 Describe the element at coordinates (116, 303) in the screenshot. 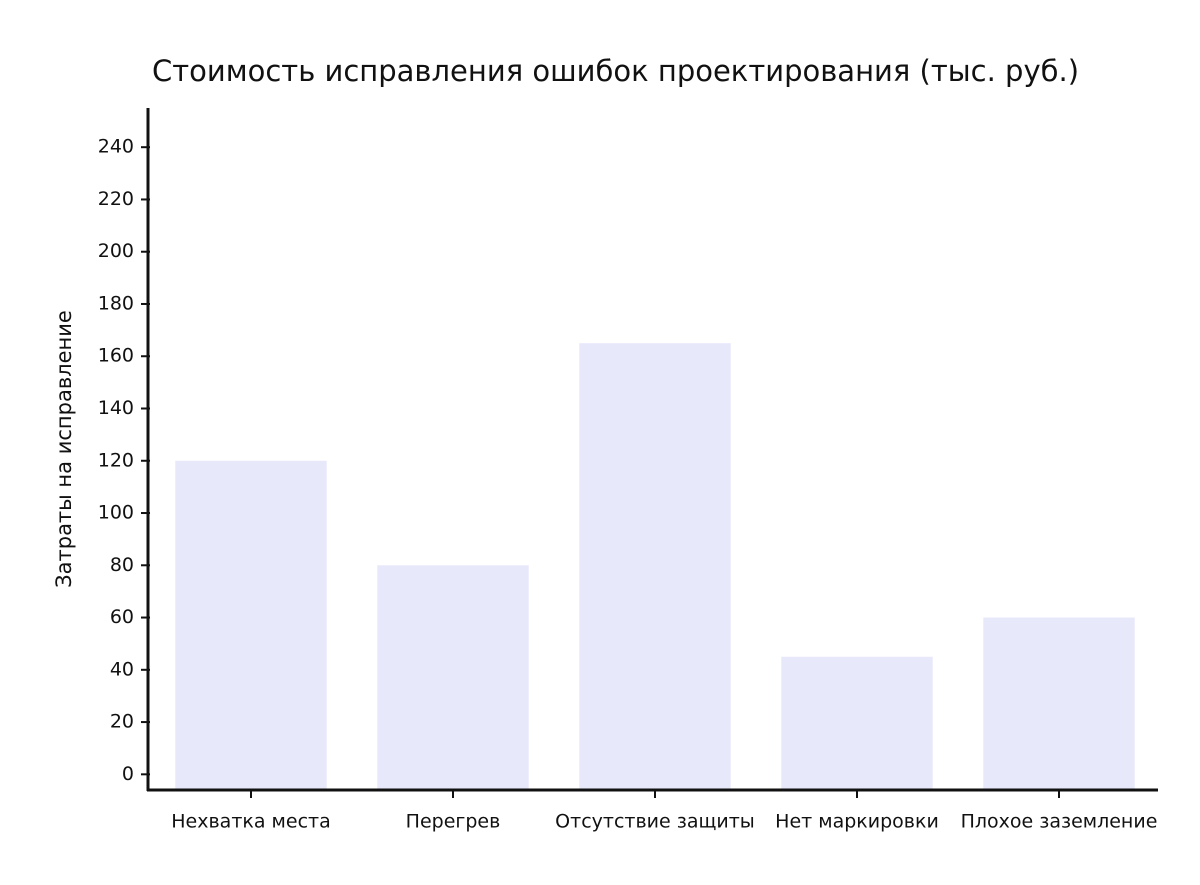

I see `y-tick-label: 180` at that location.